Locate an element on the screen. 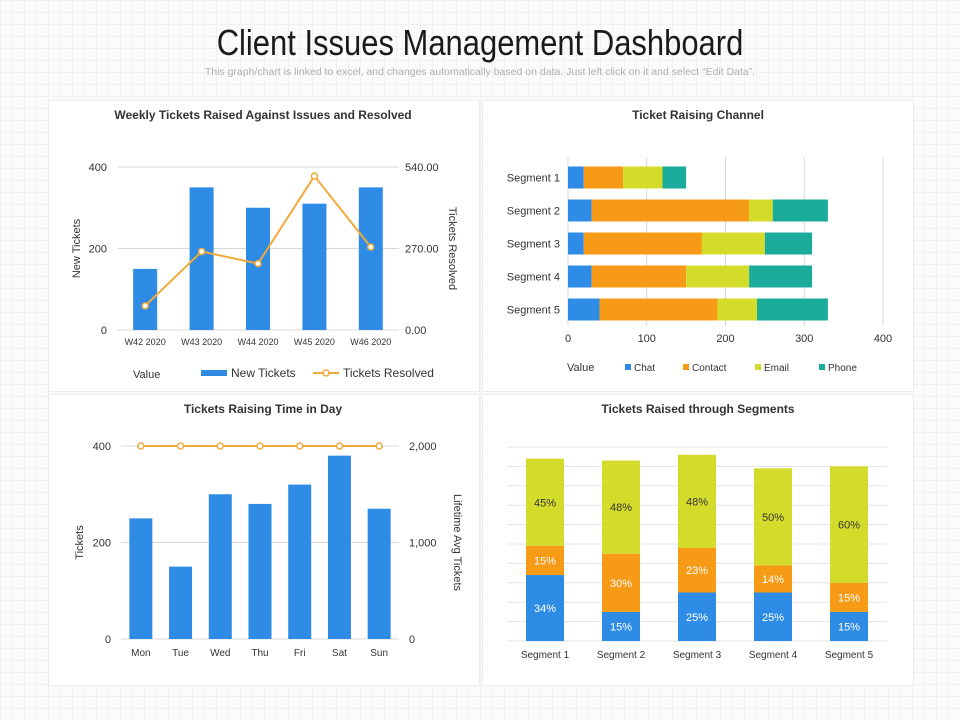 This screenshot has width=960, height=720. x-tick-label: W44 2020 is located at coordinates (257, 342).